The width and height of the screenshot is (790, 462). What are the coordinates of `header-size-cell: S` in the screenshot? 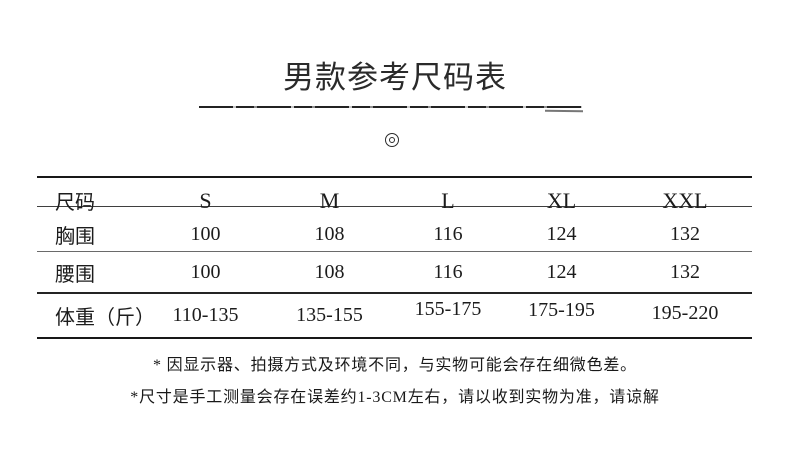 It's located at (205, 200).